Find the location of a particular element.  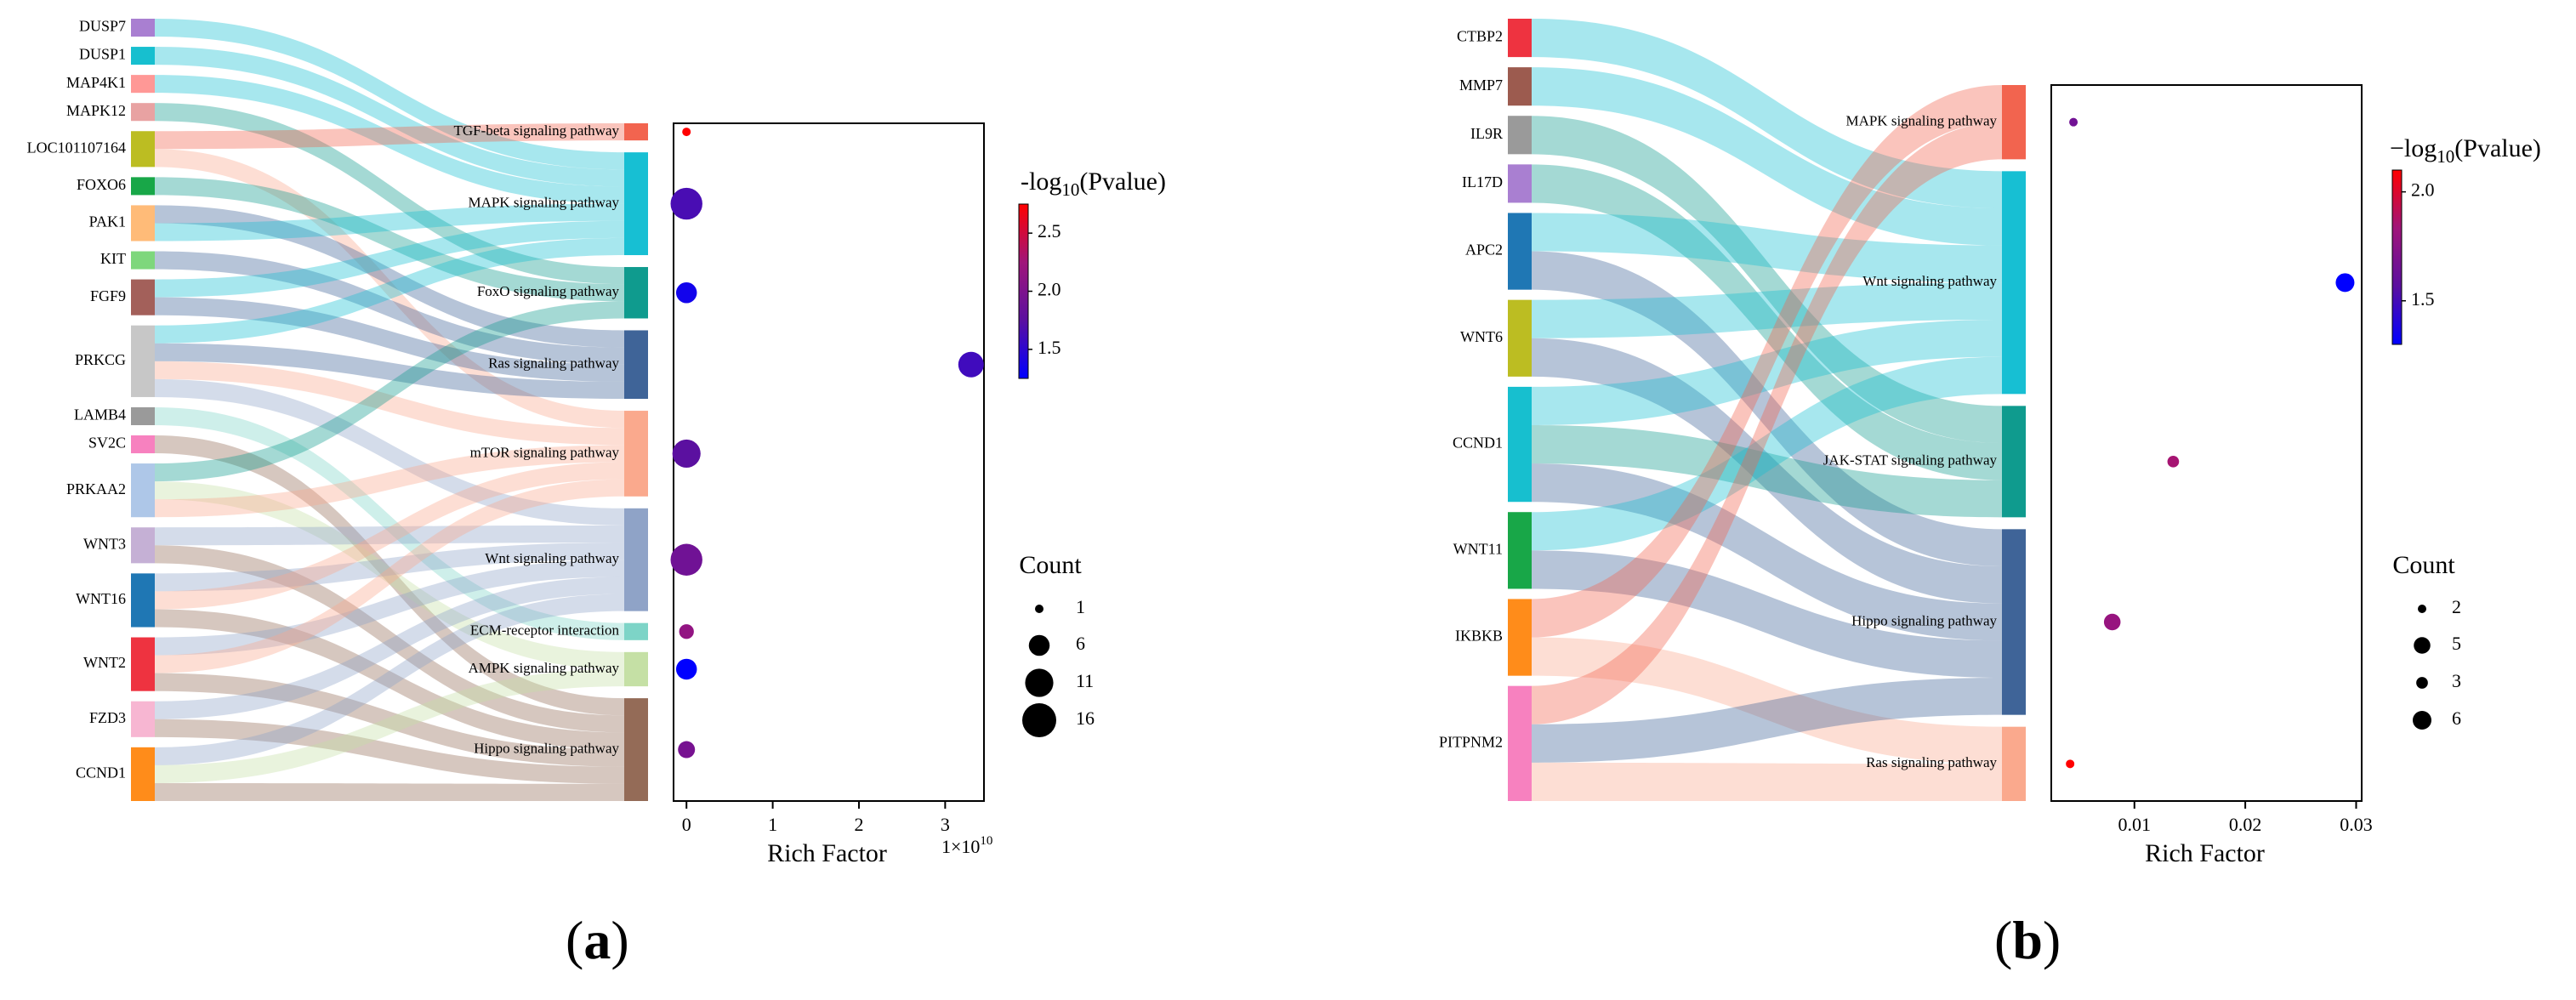

sankey-link-ctbp2-to-wnt-signaling-pathway is located at coordinates (1767, 113).